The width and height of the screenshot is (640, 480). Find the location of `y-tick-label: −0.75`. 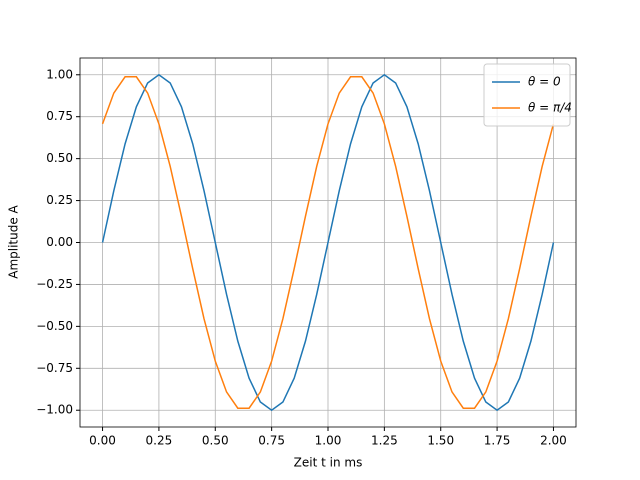

y-tick-label: −0.75 is located at coordinates (54, 368).